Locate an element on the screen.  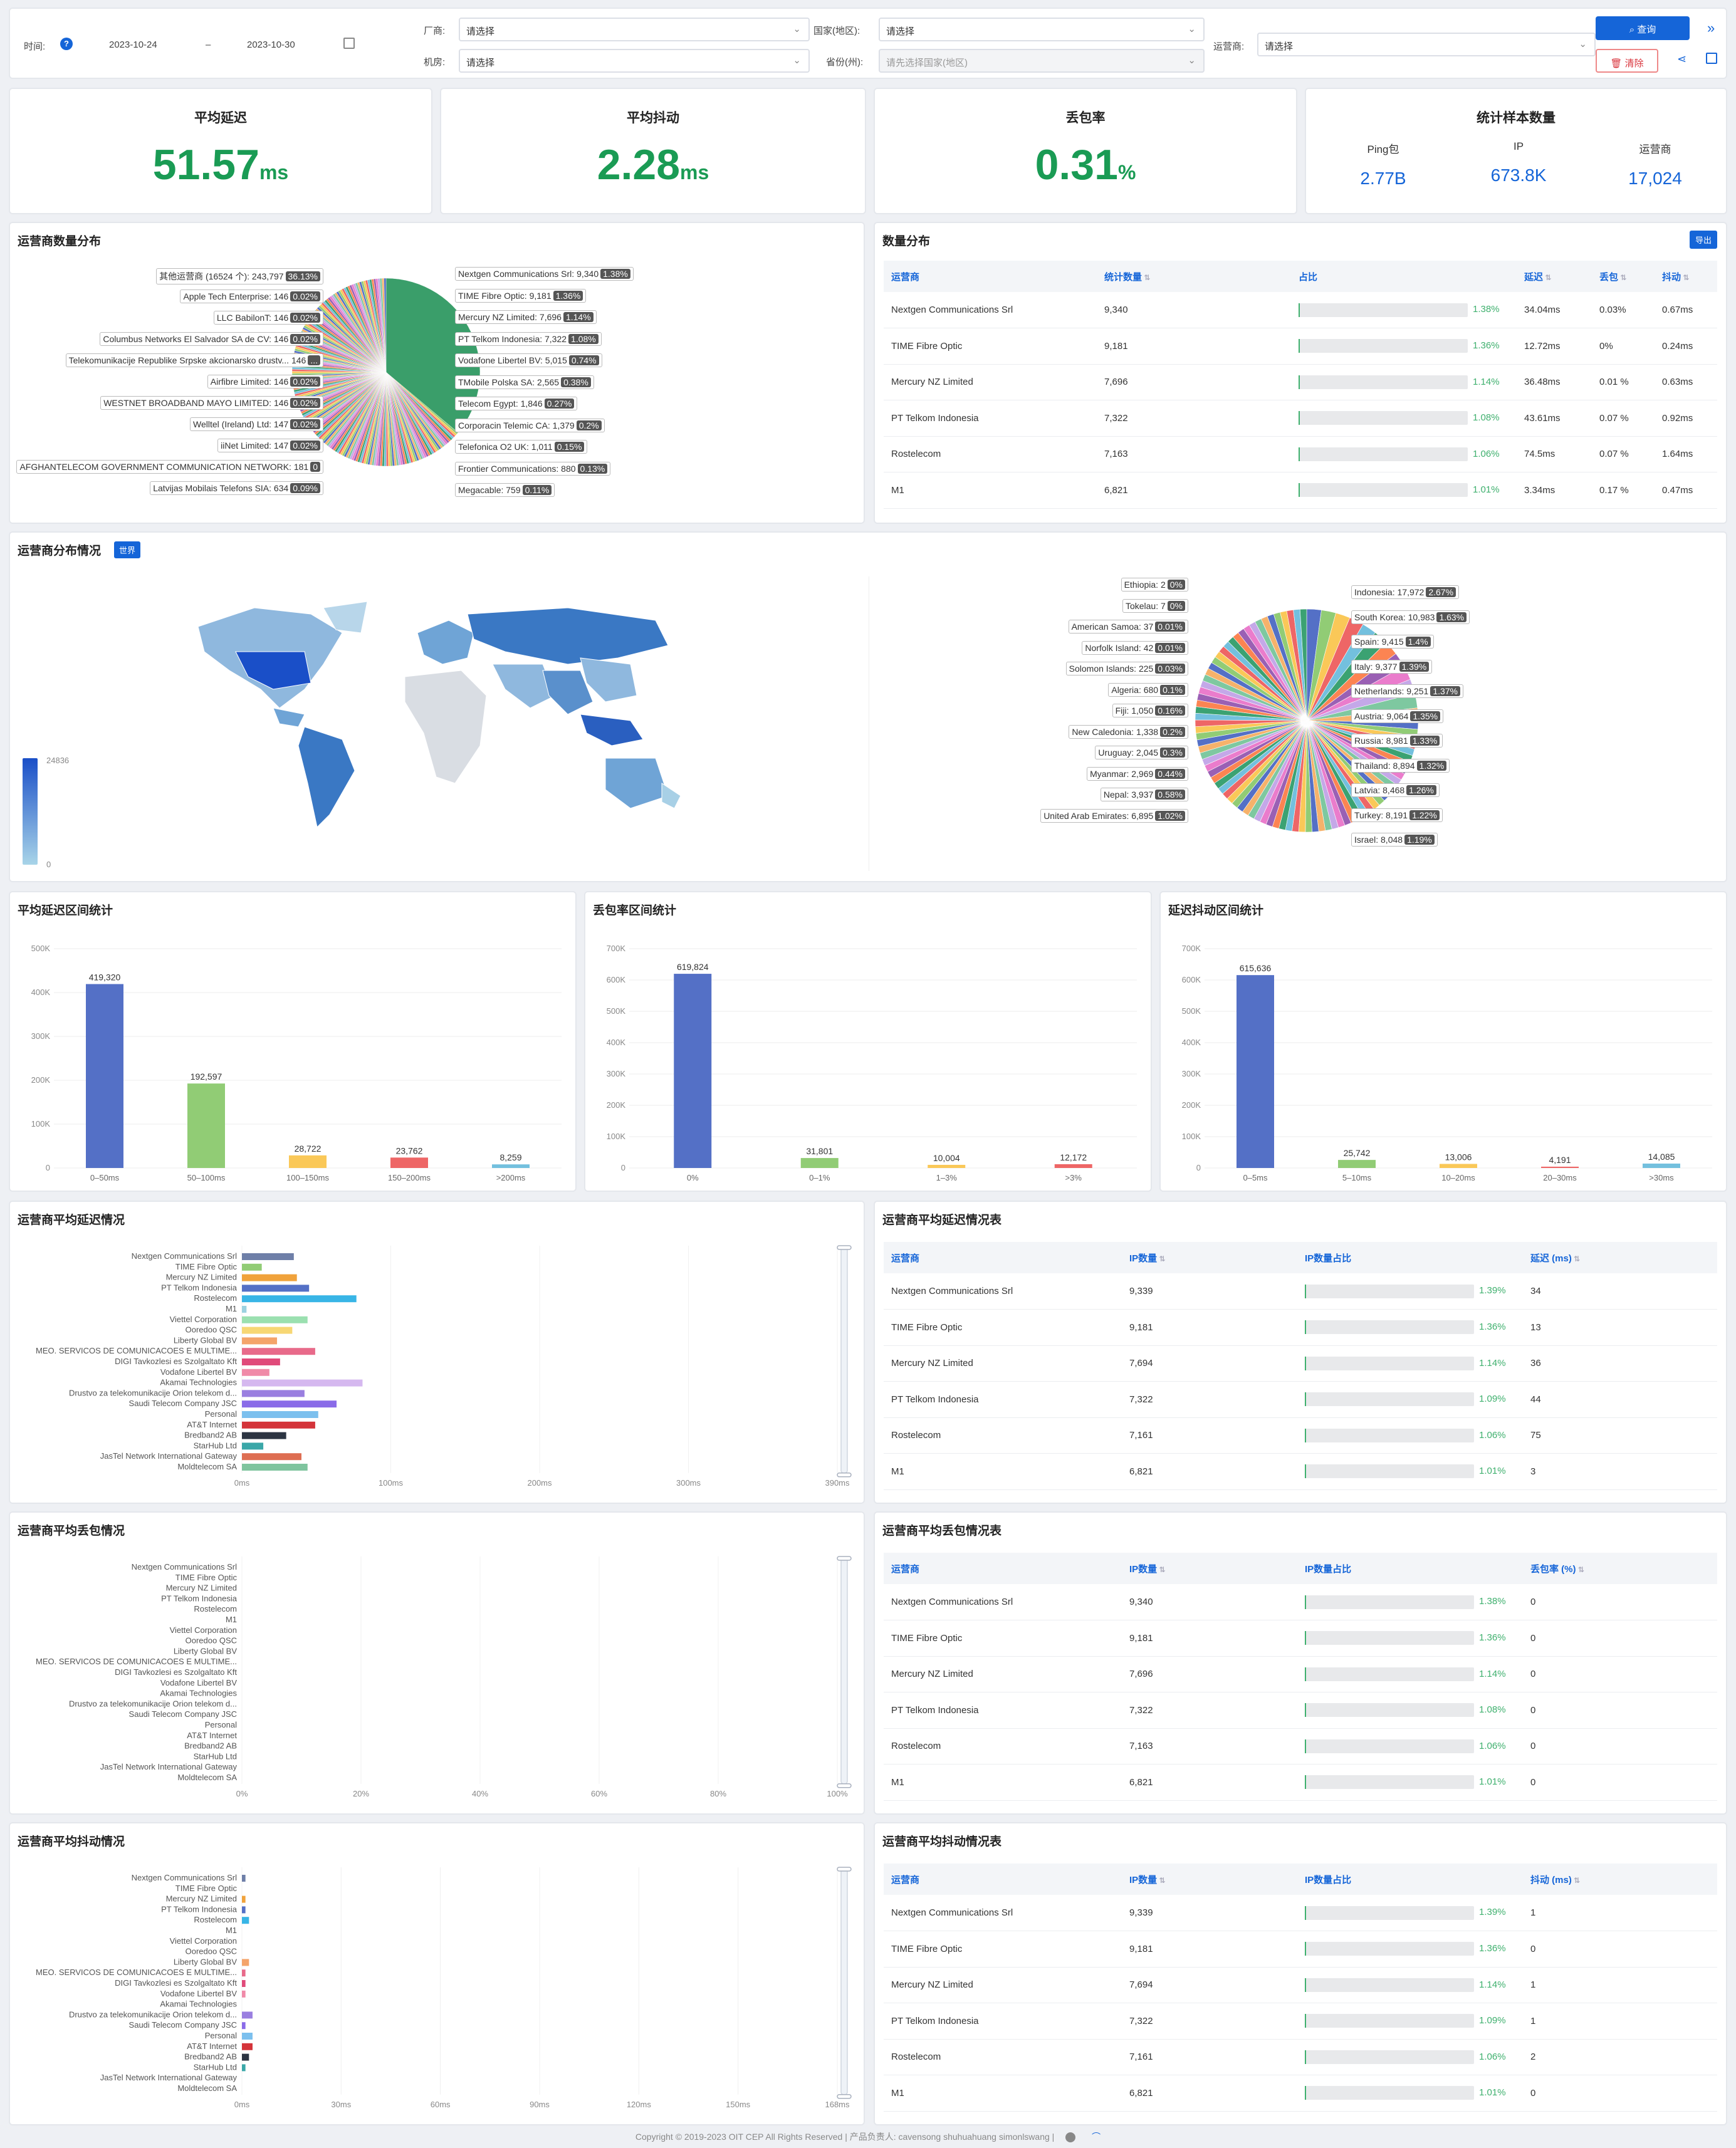
table-row: Rostelecom 7,161 1.06% 75 is located at coordinates (1300, 1435).